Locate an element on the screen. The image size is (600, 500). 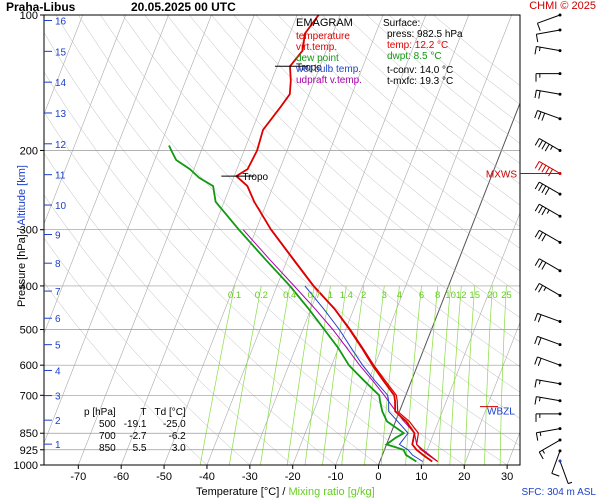
copyright: CHMI © 2025 is located at coordinates (562, 6).